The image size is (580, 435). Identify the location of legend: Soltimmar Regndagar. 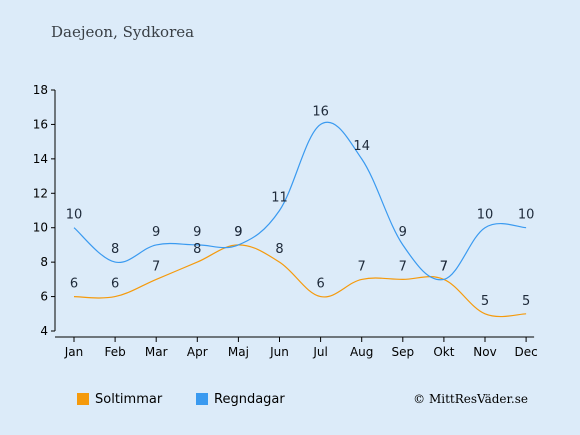
(181, 399).